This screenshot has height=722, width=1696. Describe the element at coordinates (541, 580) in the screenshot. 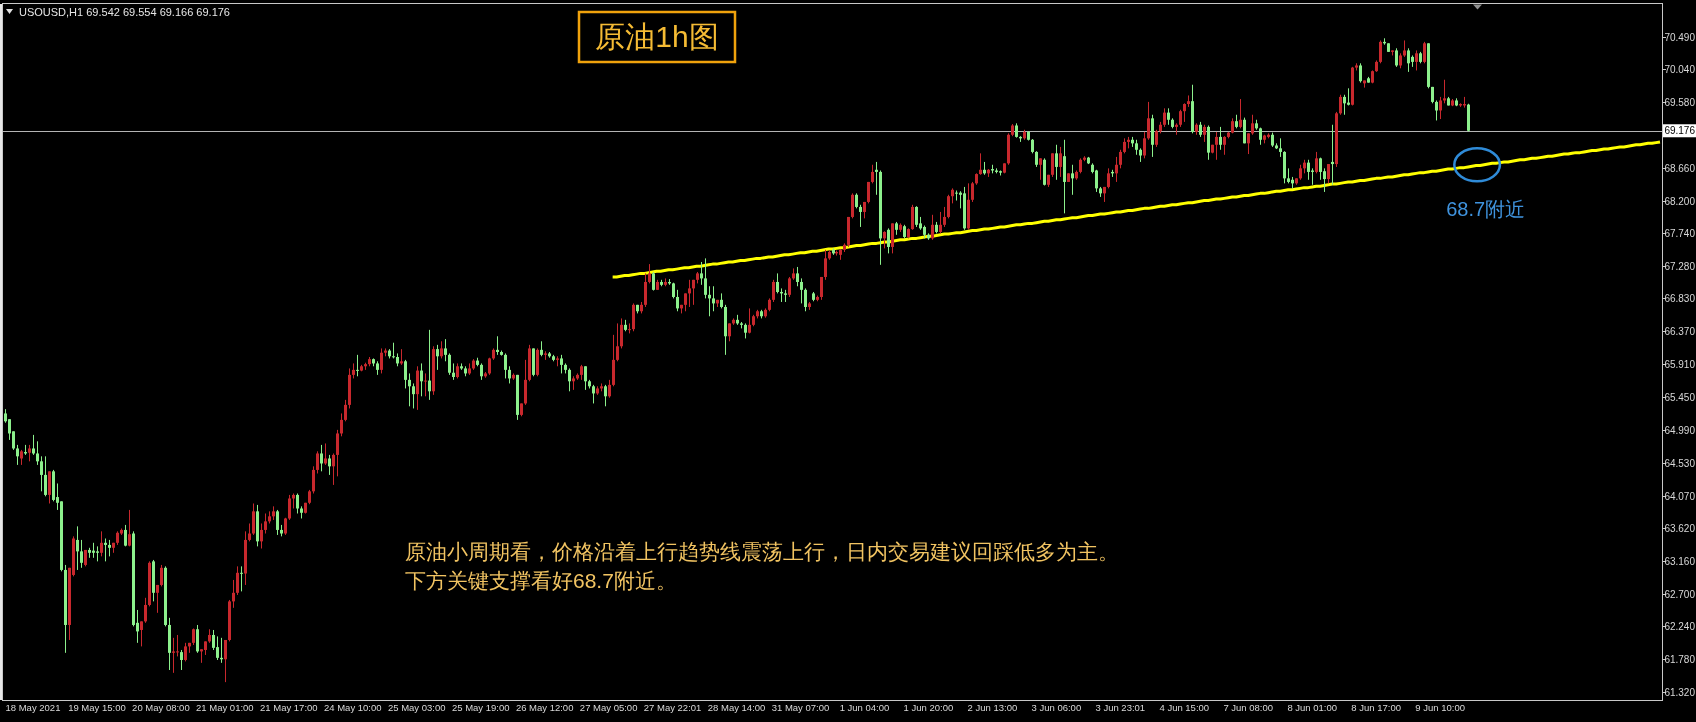

I see `annotation: 下方关键支撑看好68.7附近。` at that location.